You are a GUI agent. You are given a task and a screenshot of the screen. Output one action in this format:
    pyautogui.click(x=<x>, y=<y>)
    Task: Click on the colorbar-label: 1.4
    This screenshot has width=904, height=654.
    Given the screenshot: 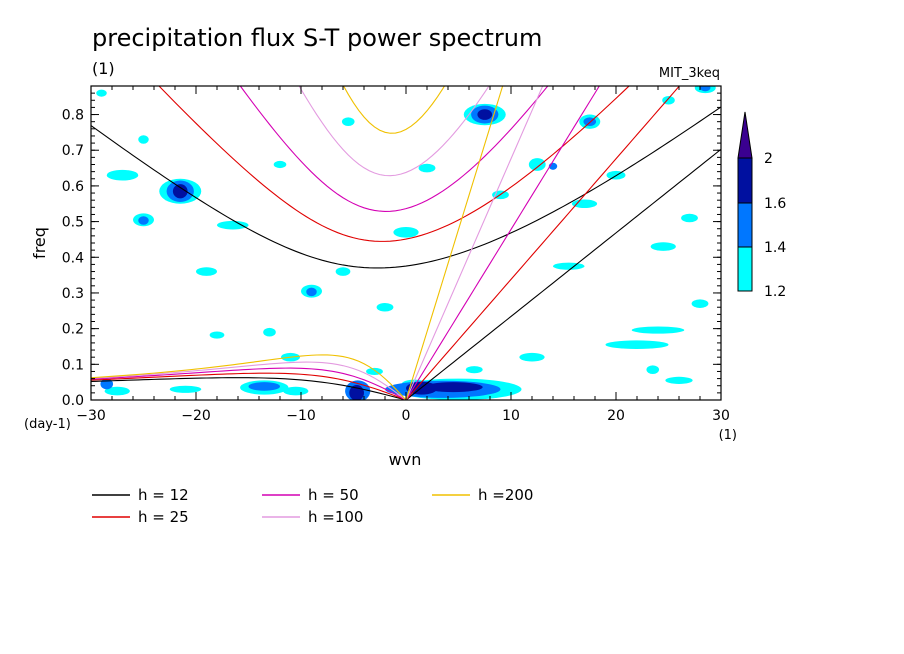 What is the action you would take?
    pyautogui.click(x=775, y=248)
    